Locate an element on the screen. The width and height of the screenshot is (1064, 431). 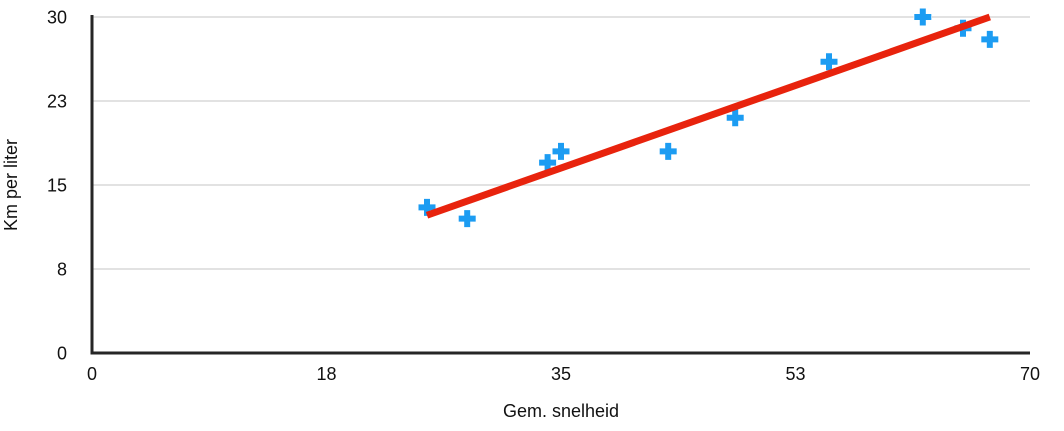
x-tick-label: 18 is located at coordinates (326, 374).